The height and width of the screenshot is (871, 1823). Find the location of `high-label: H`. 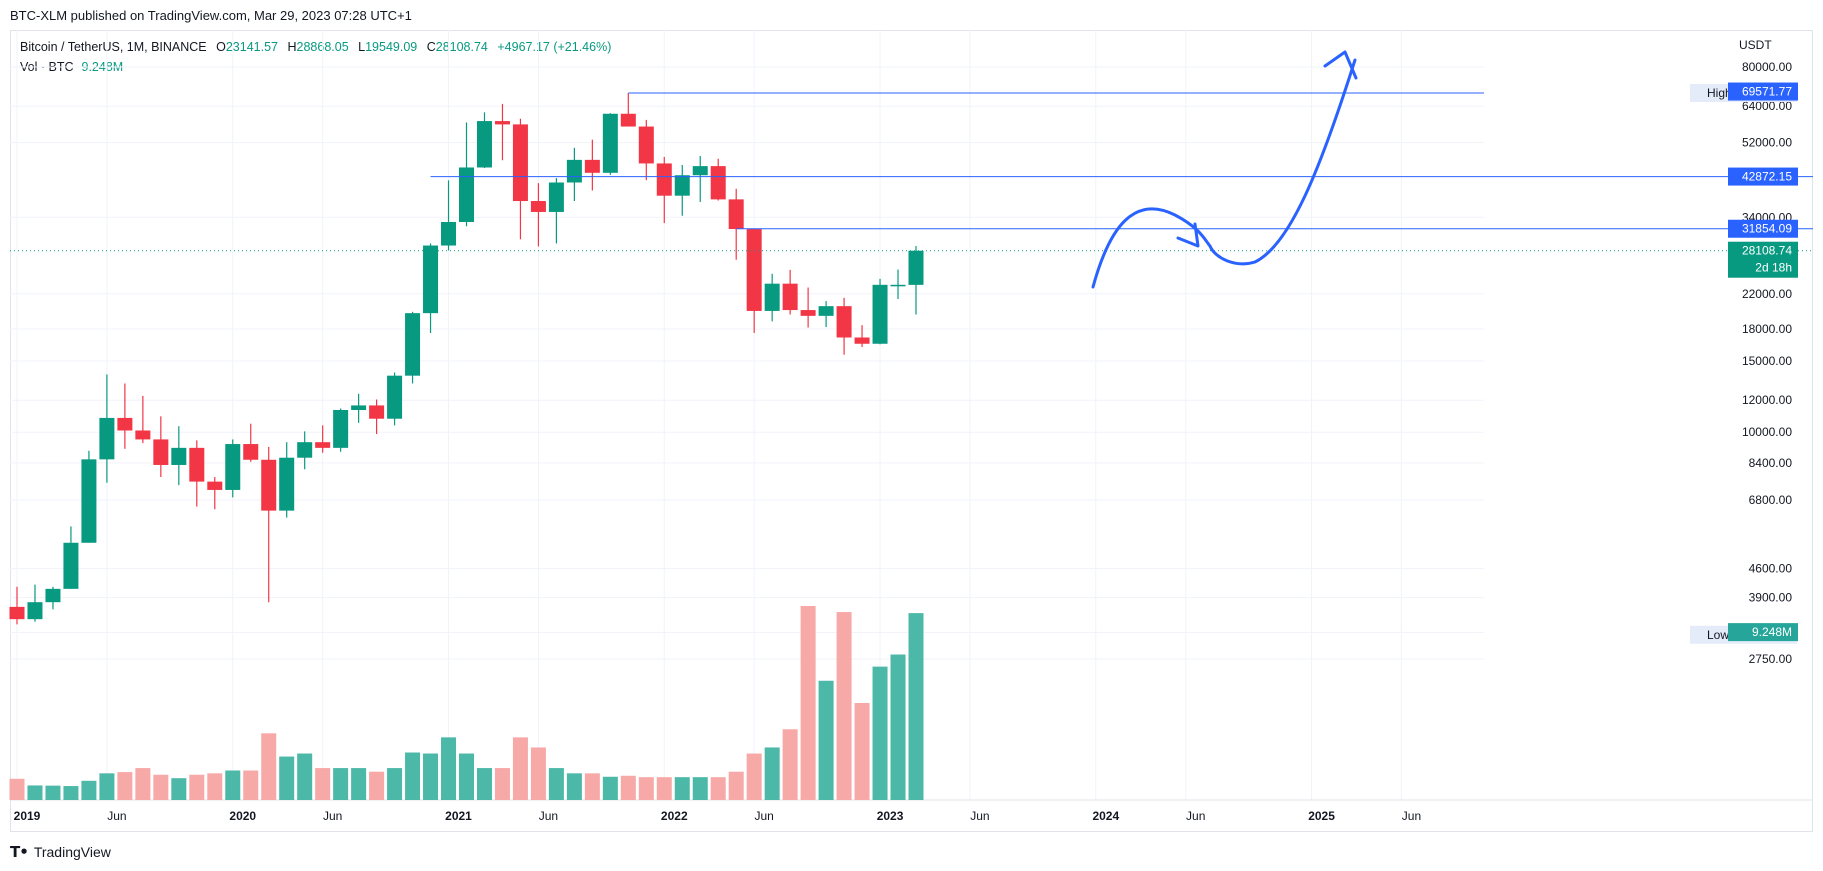

high-label: H is located at coordinates (292, 47).